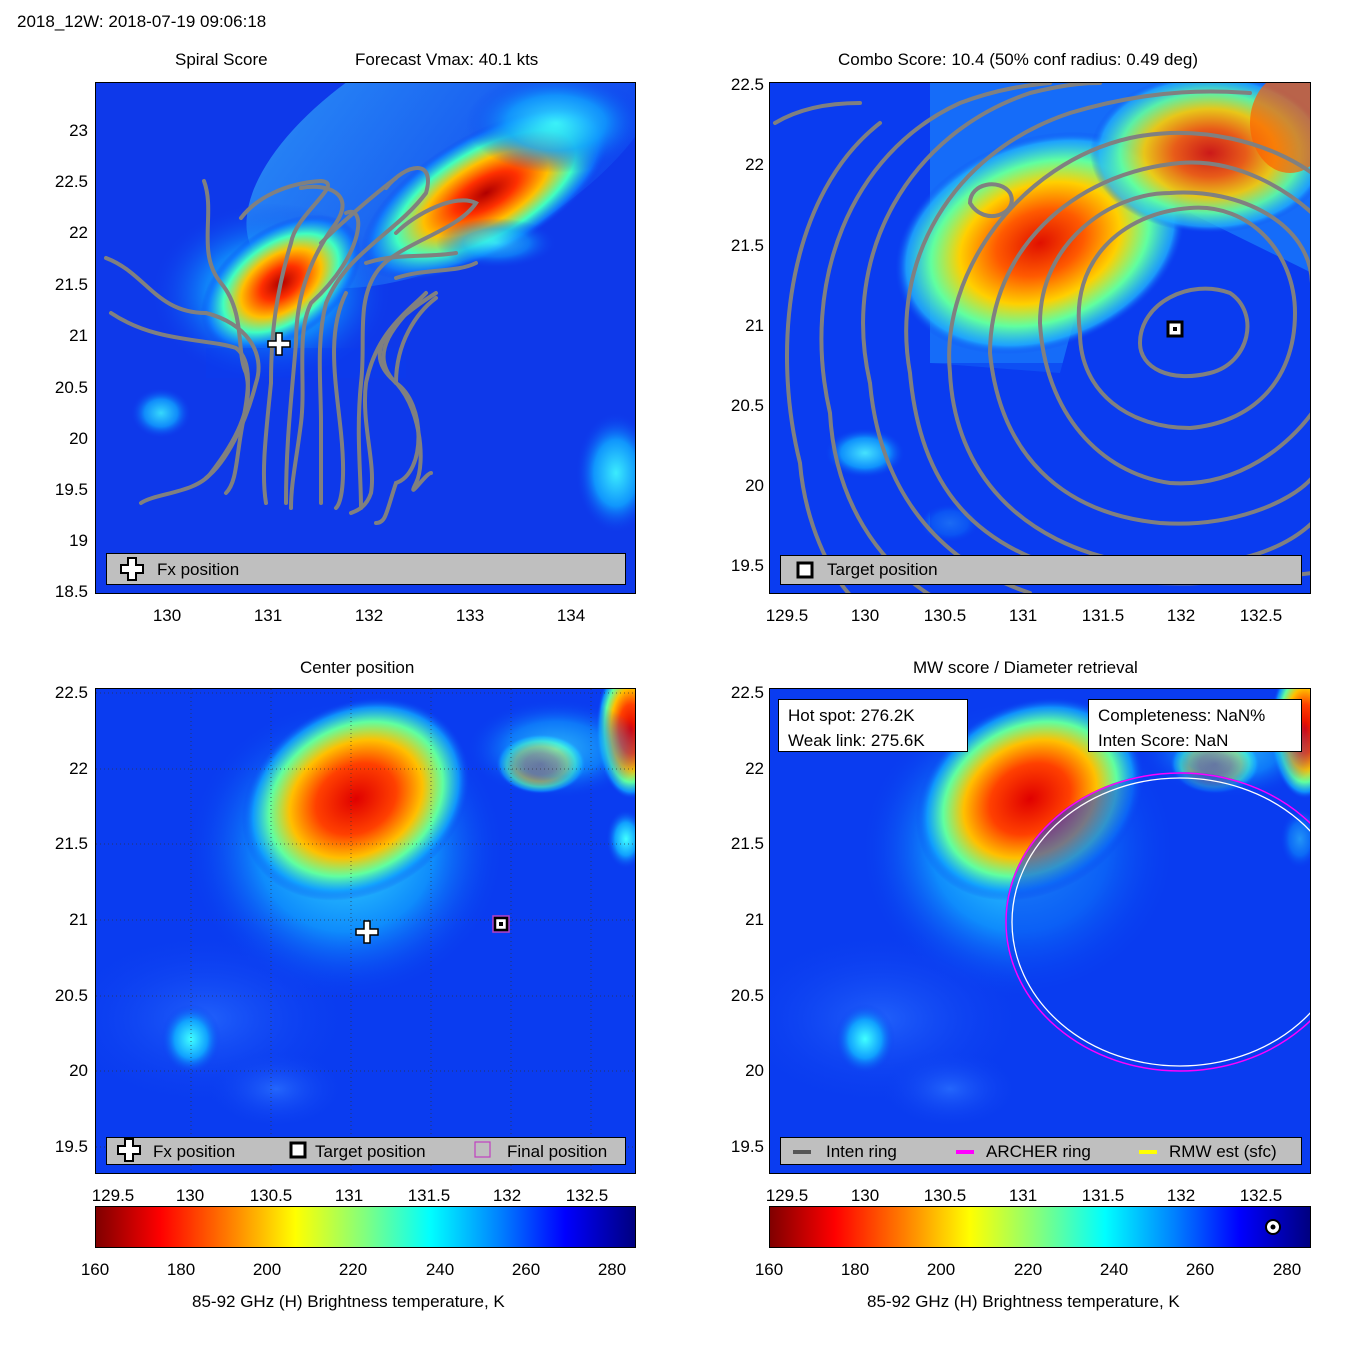 The height and width of the screenshot is (1350, 1350). I want to click on cbar-tick: 180, so click(855, 1269).